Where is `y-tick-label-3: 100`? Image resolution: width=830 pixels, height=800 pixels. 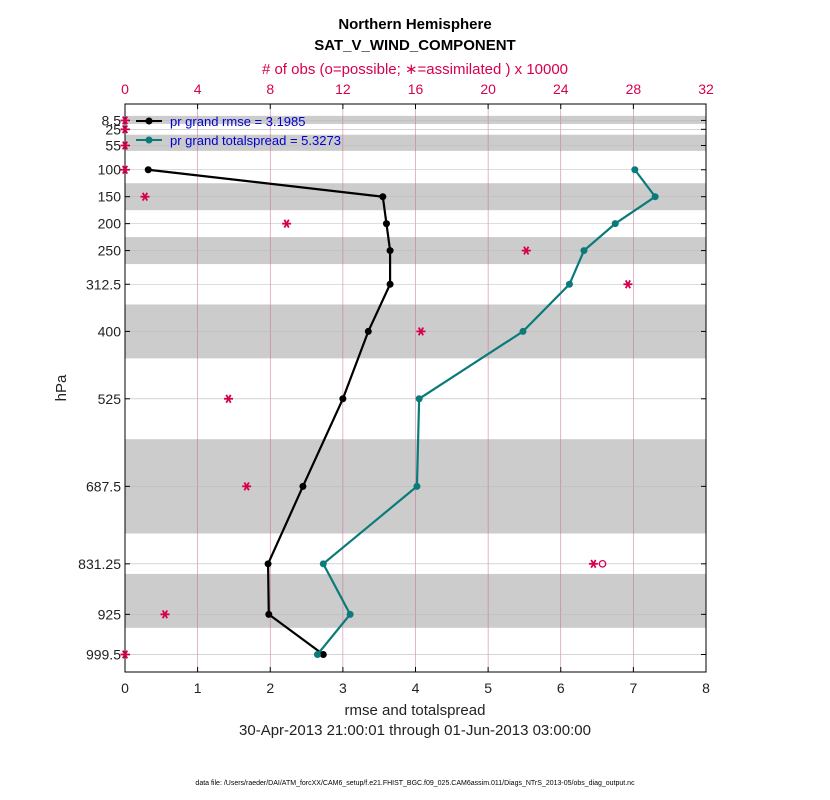 y-tick-label-3: 100 is located at coordinates (110, 170).